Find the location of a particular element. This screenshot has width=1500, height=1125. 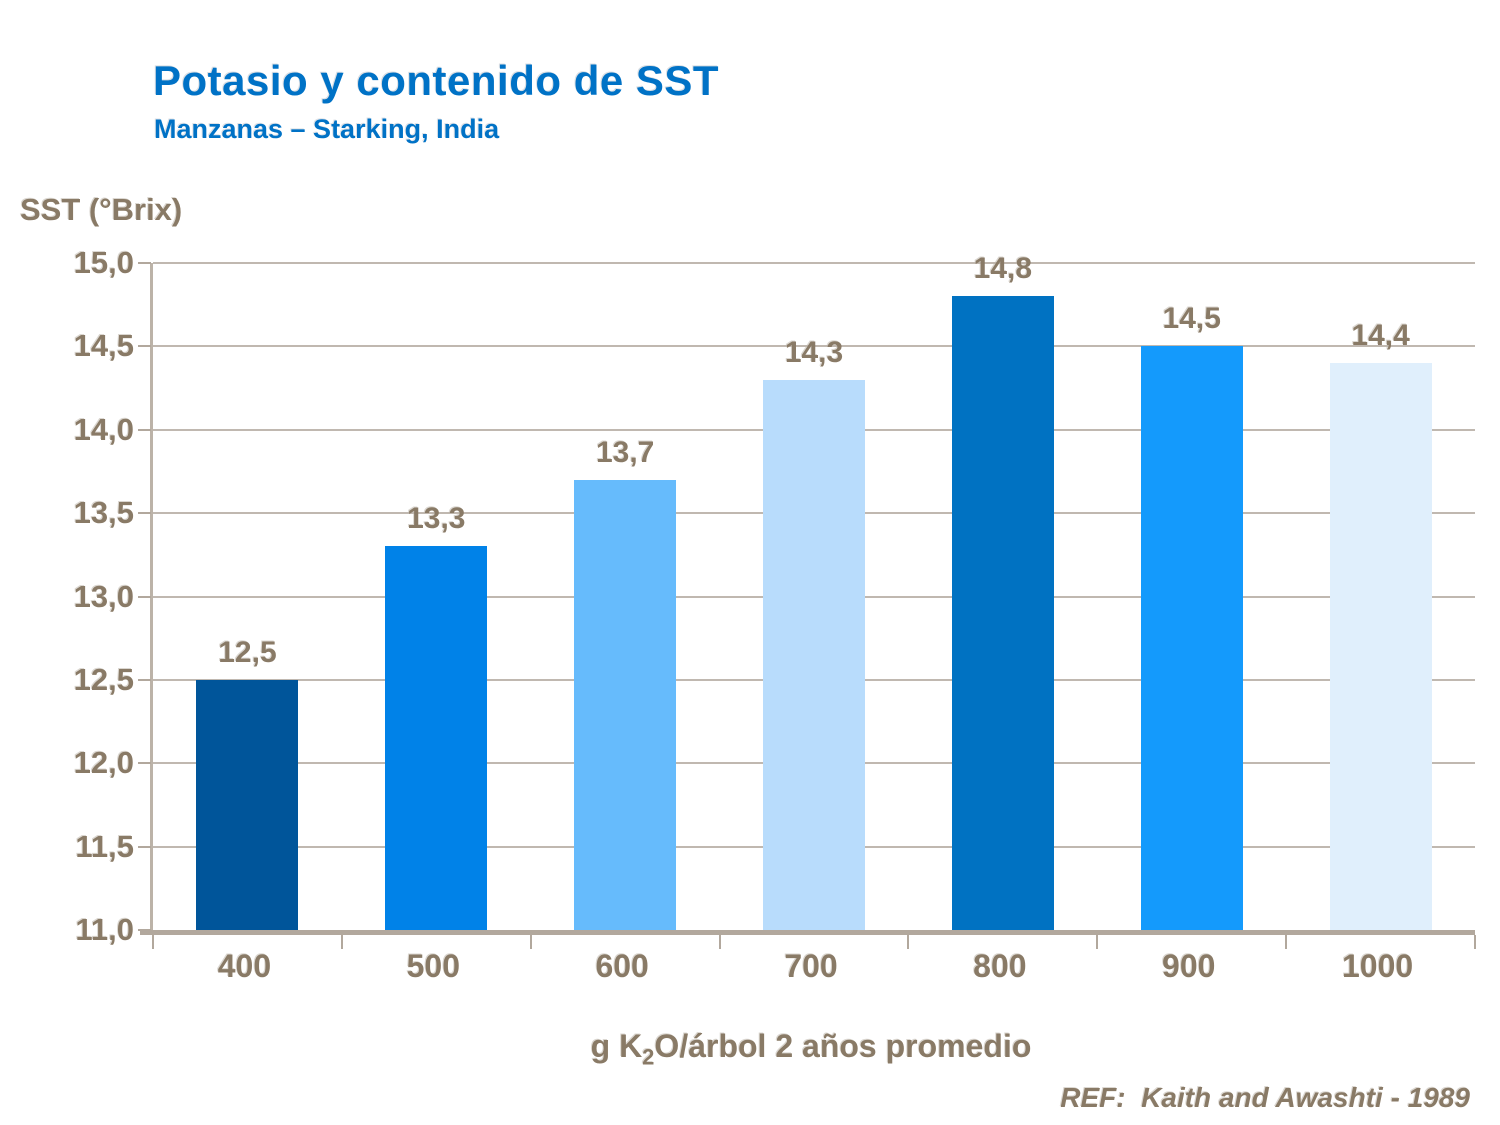

bar-value-label: 14,4 is located at coordinates (1380, 336).